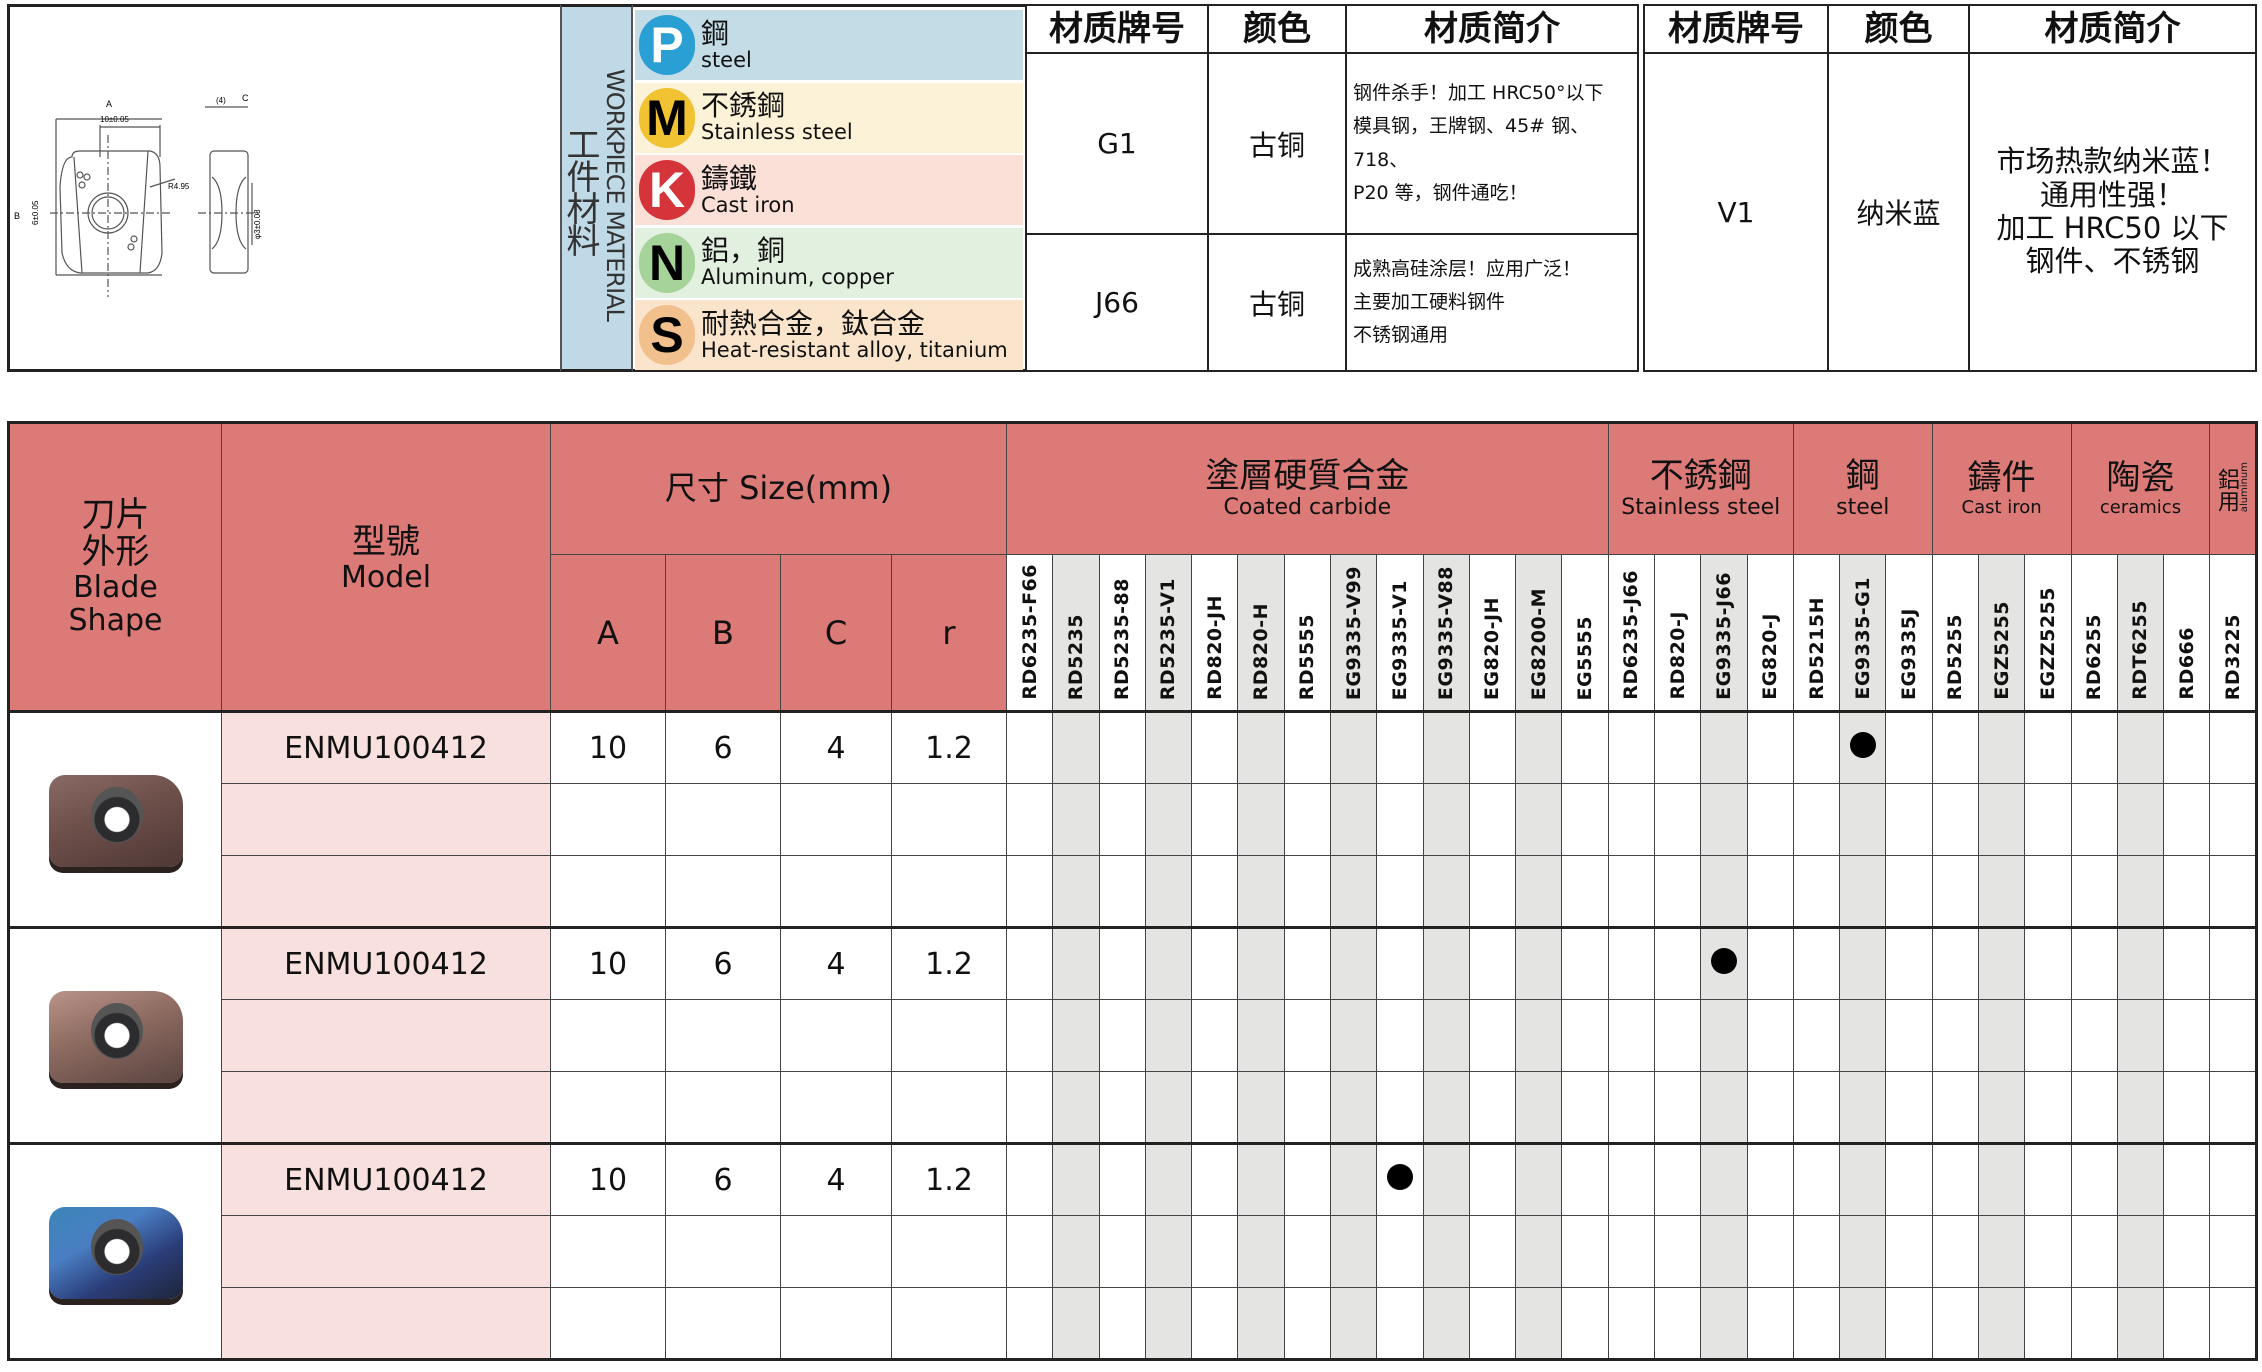  I want to click on availability-dot, so click(1862, 744).